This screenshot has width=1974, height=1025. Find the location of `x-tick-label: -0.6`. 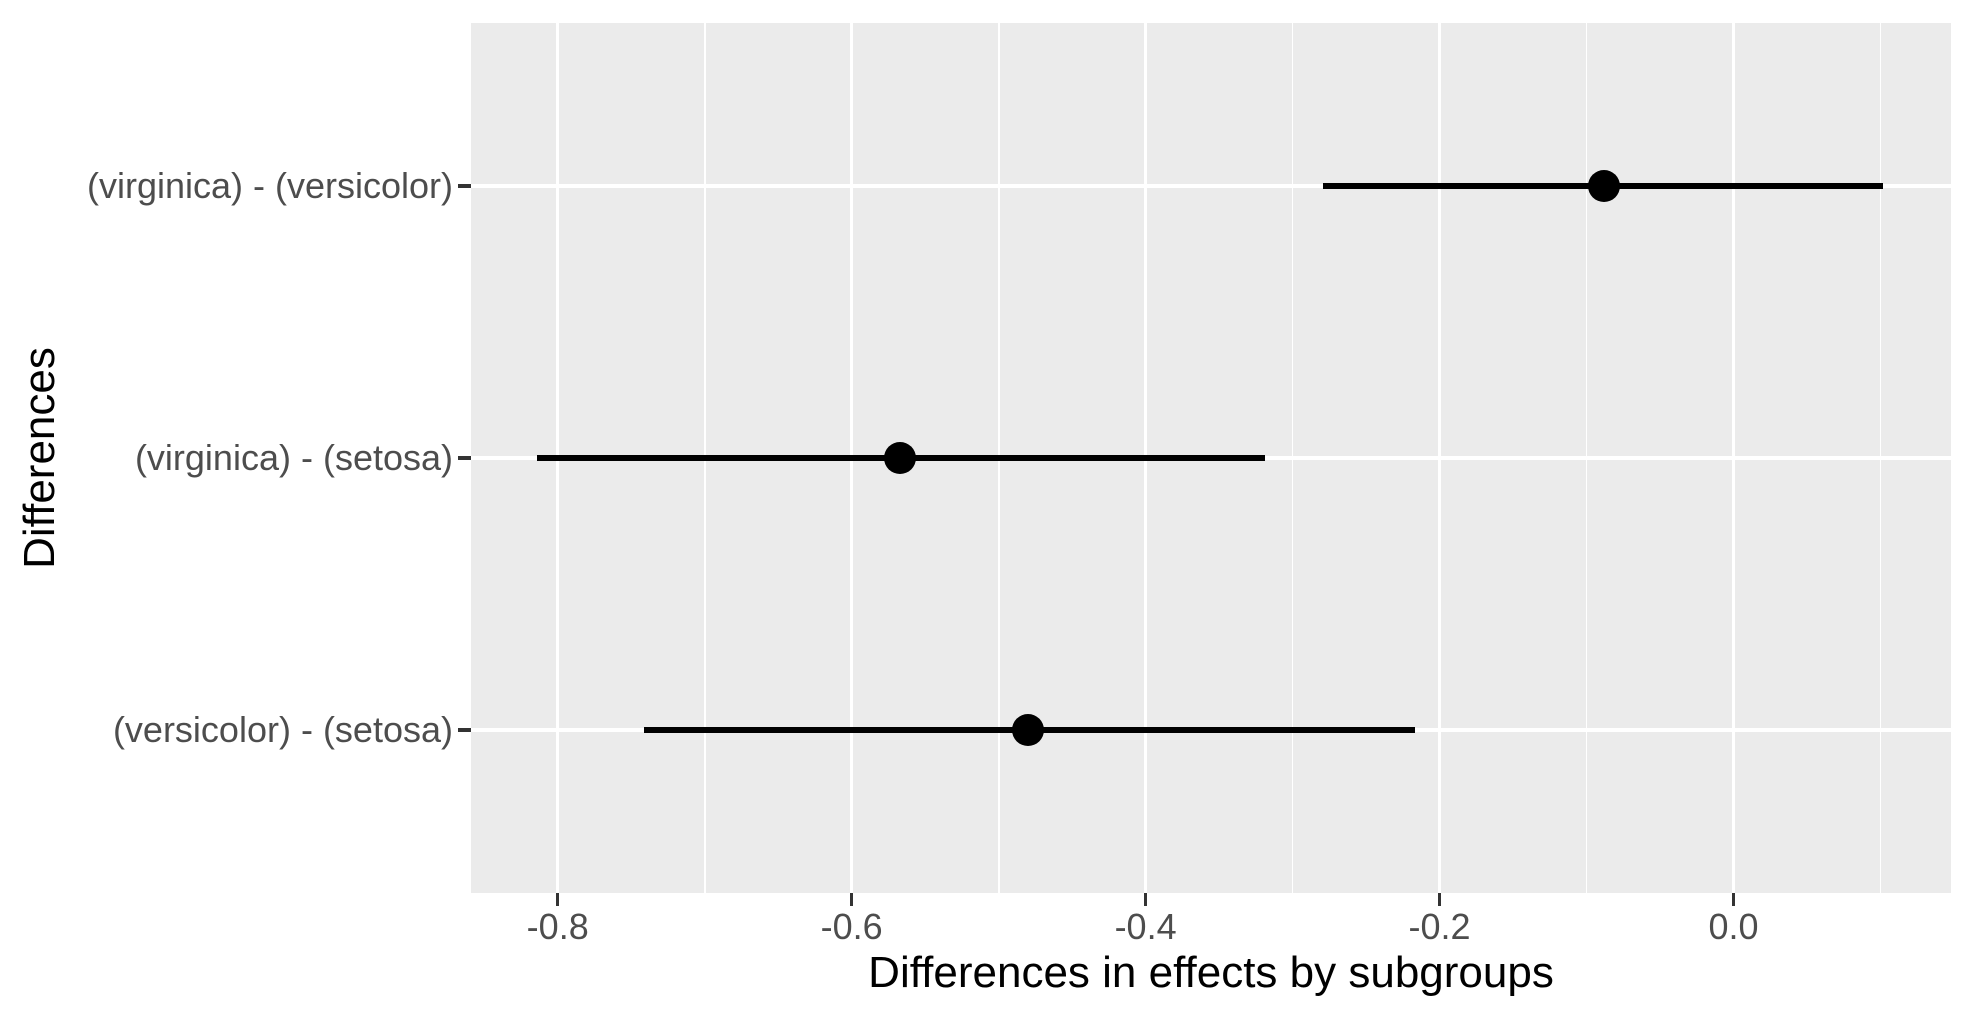

x-tick-label: -0.6 is located at coordinates (851, 926).